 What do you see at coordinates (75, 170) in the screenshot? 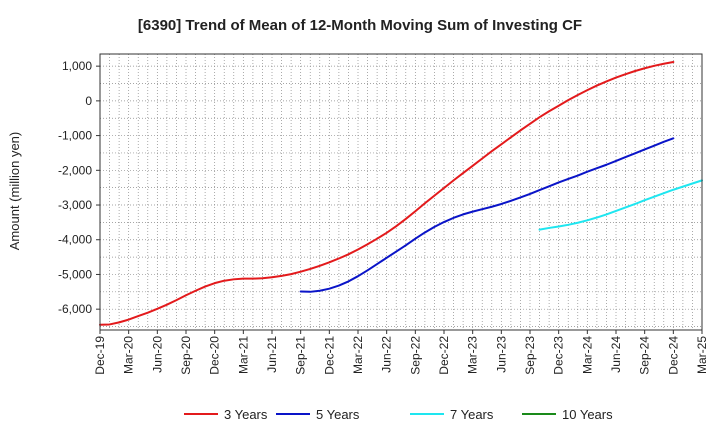
I see `y-tick-label: -2,000` at bounding box center [75, 170].